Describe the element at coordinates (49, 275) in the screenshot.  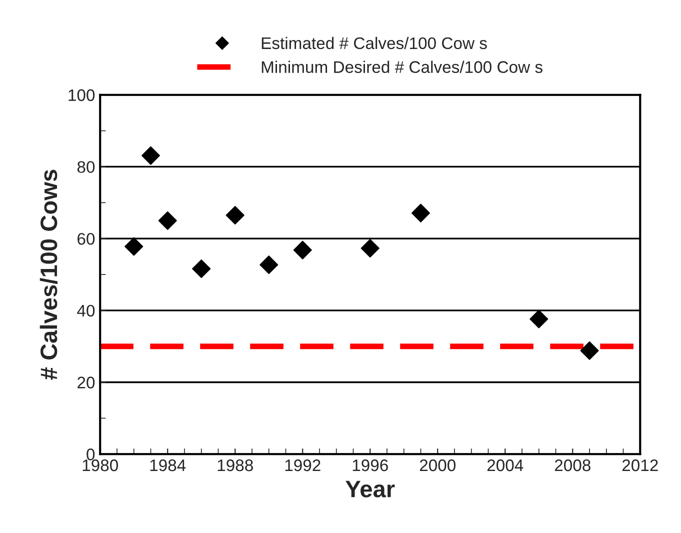
I see `y-axis-title: # Calves/100 Cows` at that location.